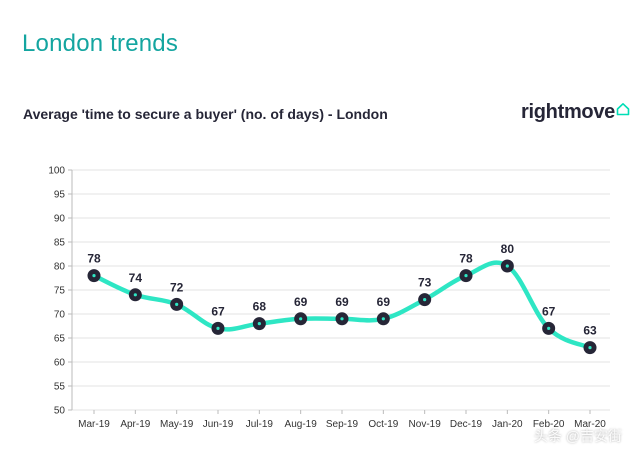 The image size is (640, 462). I want to click on x-tick-label: Mar-19, so click(94, 424).